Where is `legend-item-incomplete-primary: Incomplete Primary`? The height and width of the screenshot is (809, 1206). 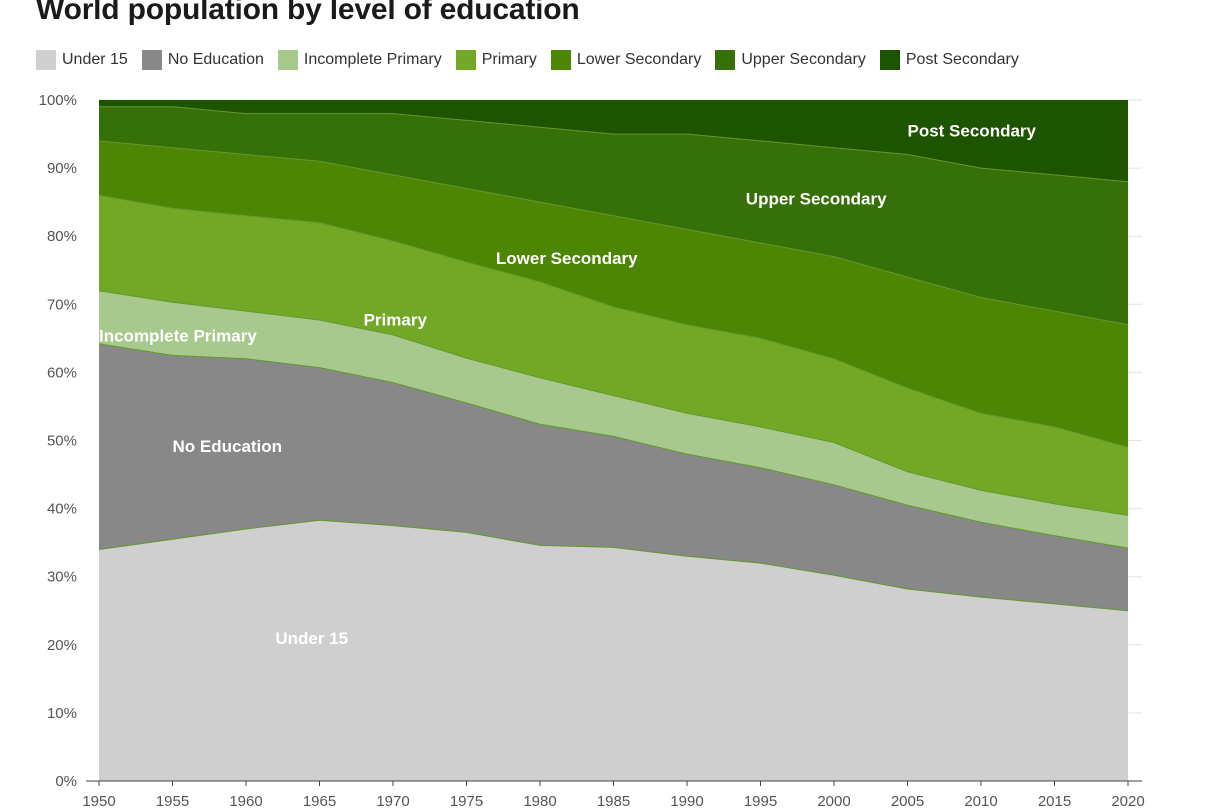
legend-item-incomplete-primary: Incomplete Primary is located at coordinates (359, 60).